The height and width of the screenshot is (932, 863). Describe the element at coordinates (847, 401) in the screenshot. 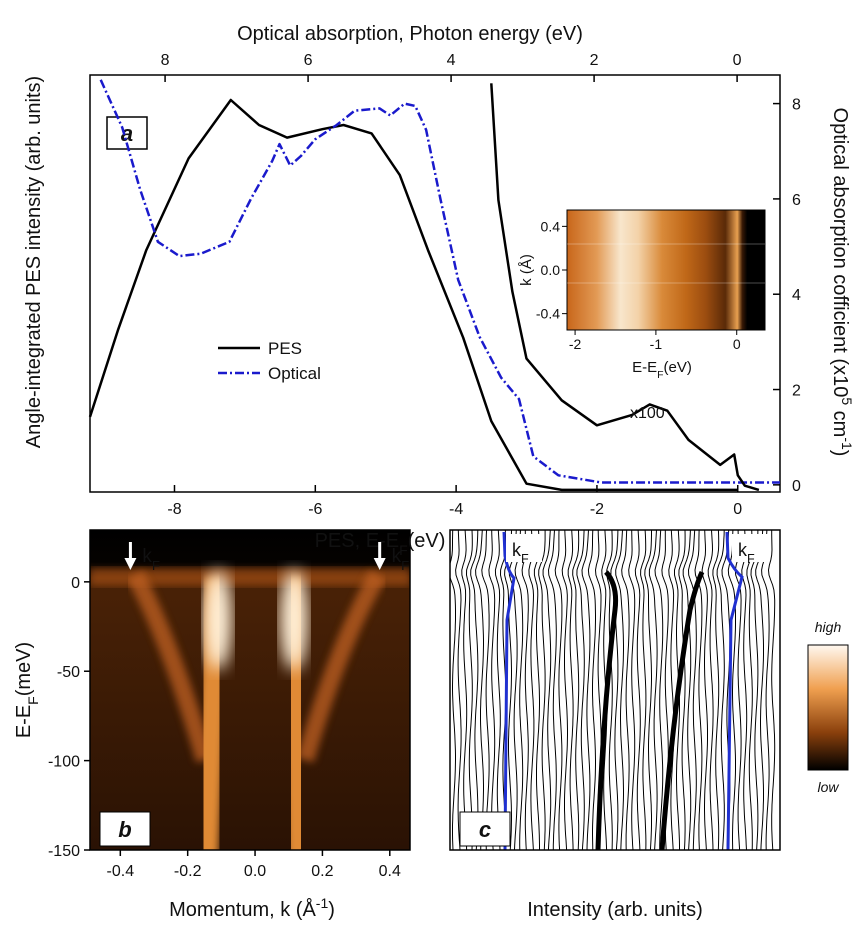

I see `text-part: 5` at that location.